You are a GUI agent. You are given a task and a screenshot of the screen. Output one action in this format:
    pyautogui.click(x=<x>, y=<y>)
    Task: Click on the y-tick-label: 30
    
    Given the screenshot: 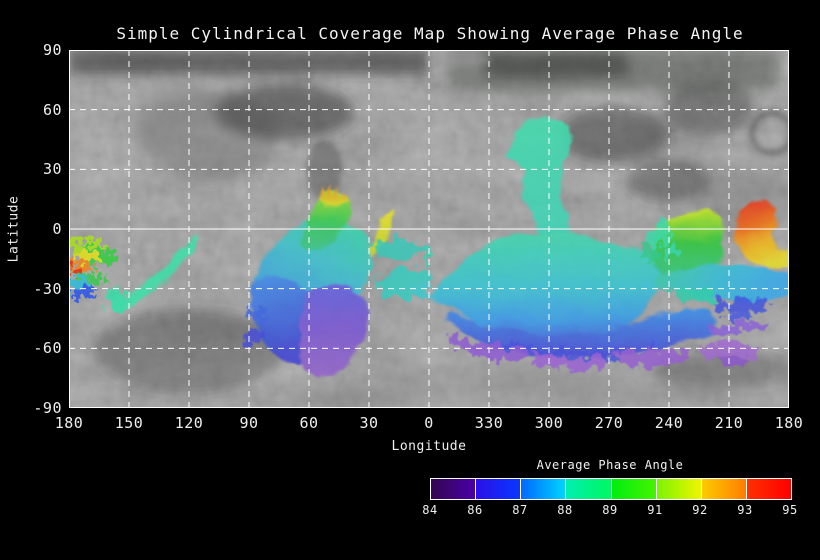 What is the action you would take?
    pyautogui.click(x=52, y=169)
    